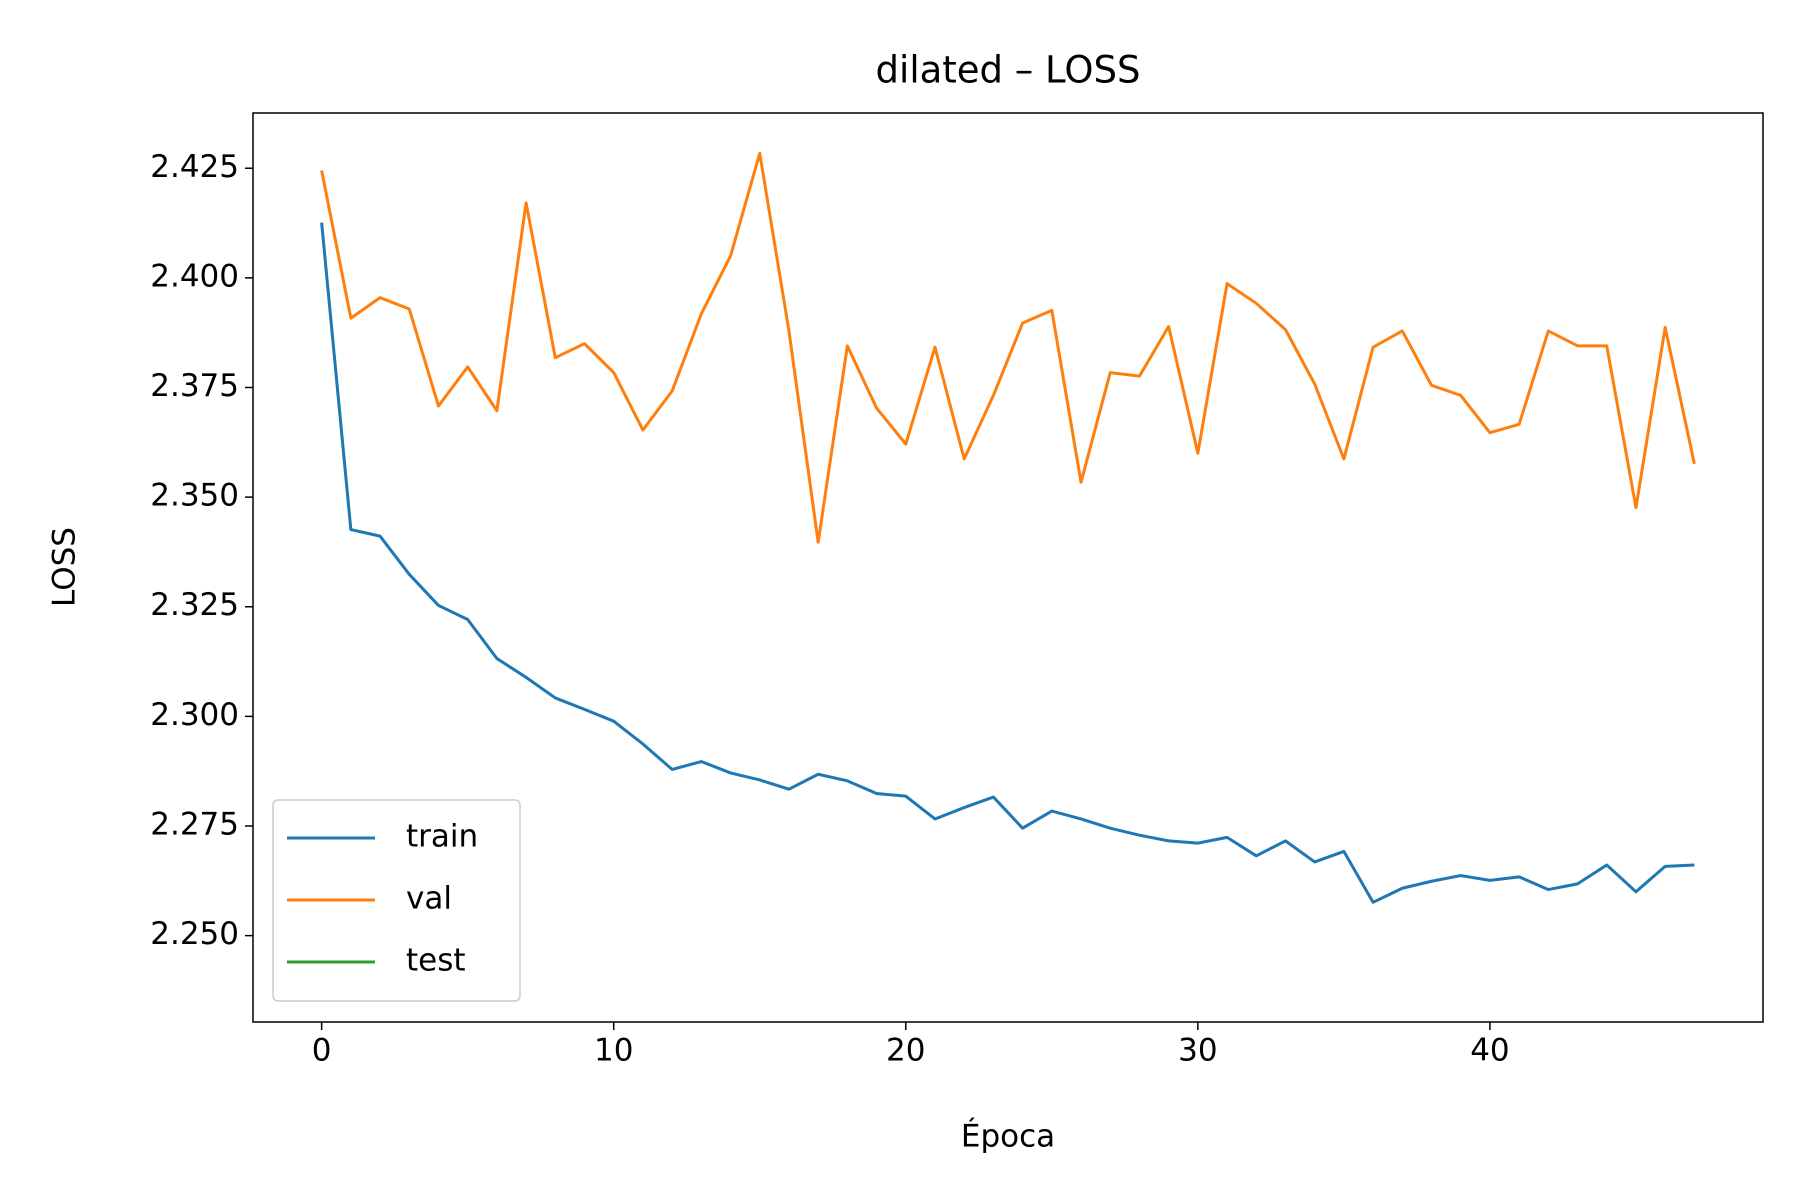 The width and height of the screenshot is (1800, 1200). Describe the element at coordinates (194, 496) in the screenshot. I see `y-tick-label: 2.350` at that location.